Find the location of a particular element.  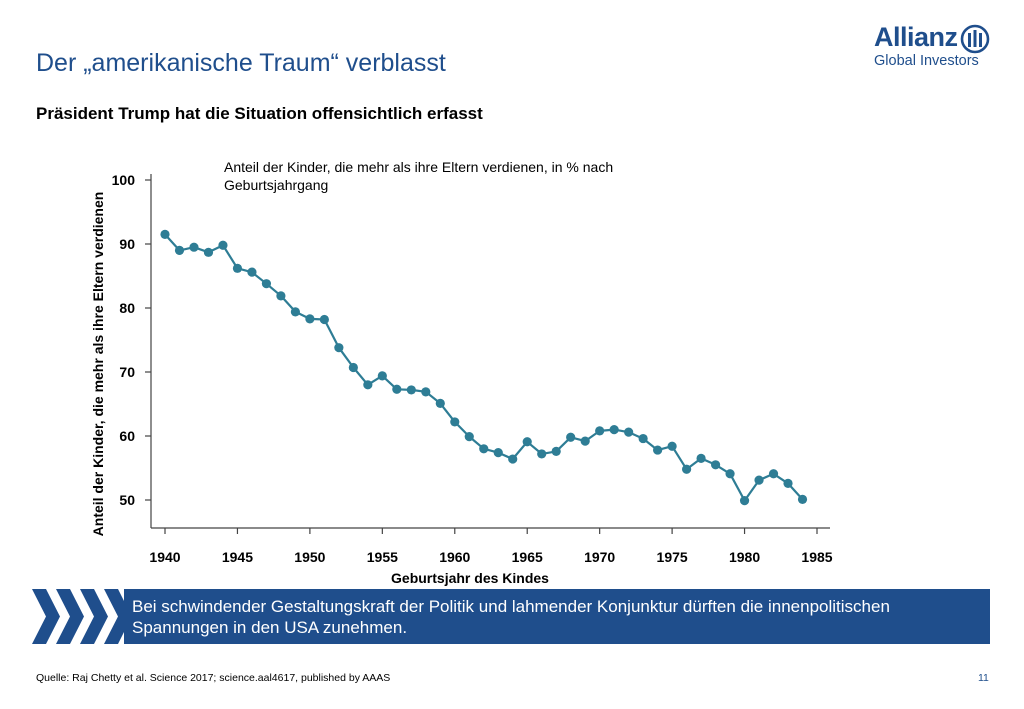

slide-title: Der „amerikanische Traum“ verblasst is located at coordinates (241, 63).